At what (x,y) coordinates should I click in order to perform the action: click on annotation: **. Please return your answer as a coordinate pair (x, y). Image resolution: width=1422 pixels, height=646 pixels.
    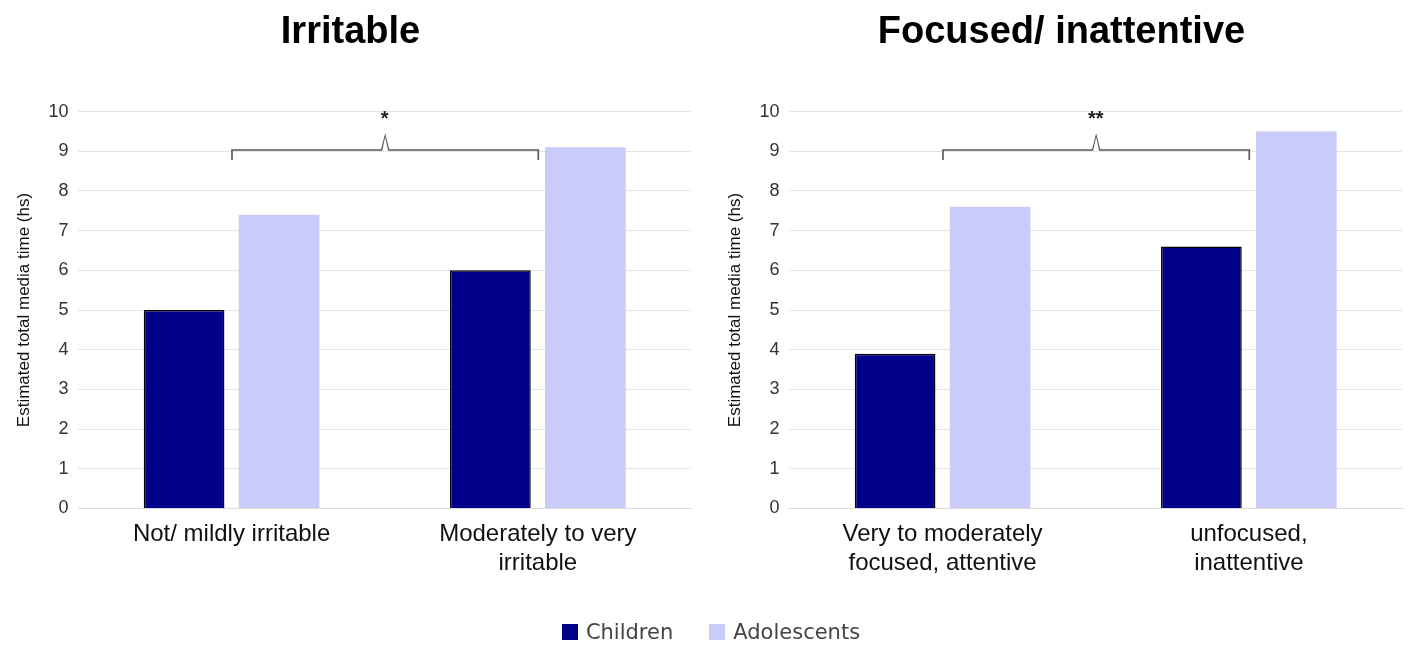
    Looking at the image, I should click on (1095, 118).